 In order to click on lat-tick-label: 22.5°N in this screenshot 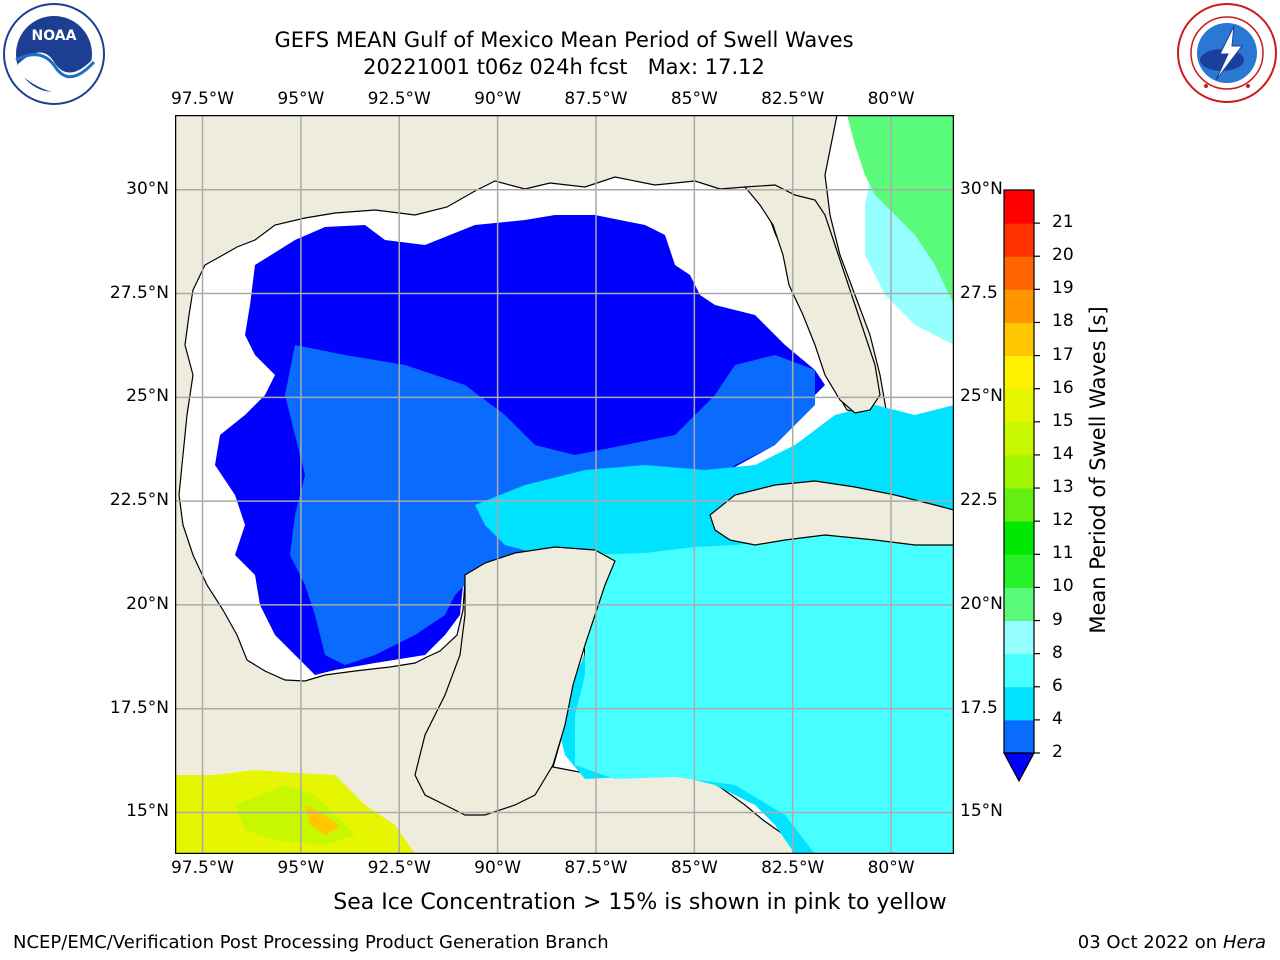, I will do `click(139, 500)`.